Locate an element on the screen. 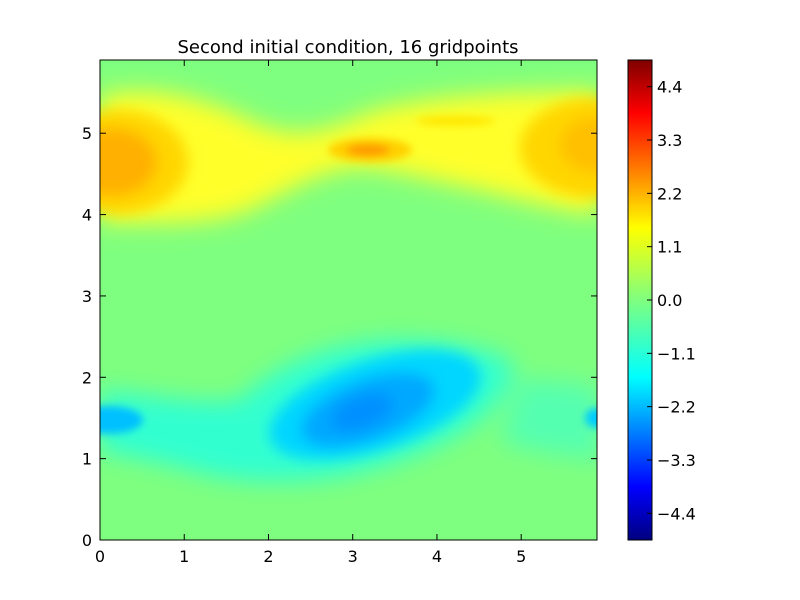  colorbar-tick-label: 4.4 is located at coordinates (669, 87).